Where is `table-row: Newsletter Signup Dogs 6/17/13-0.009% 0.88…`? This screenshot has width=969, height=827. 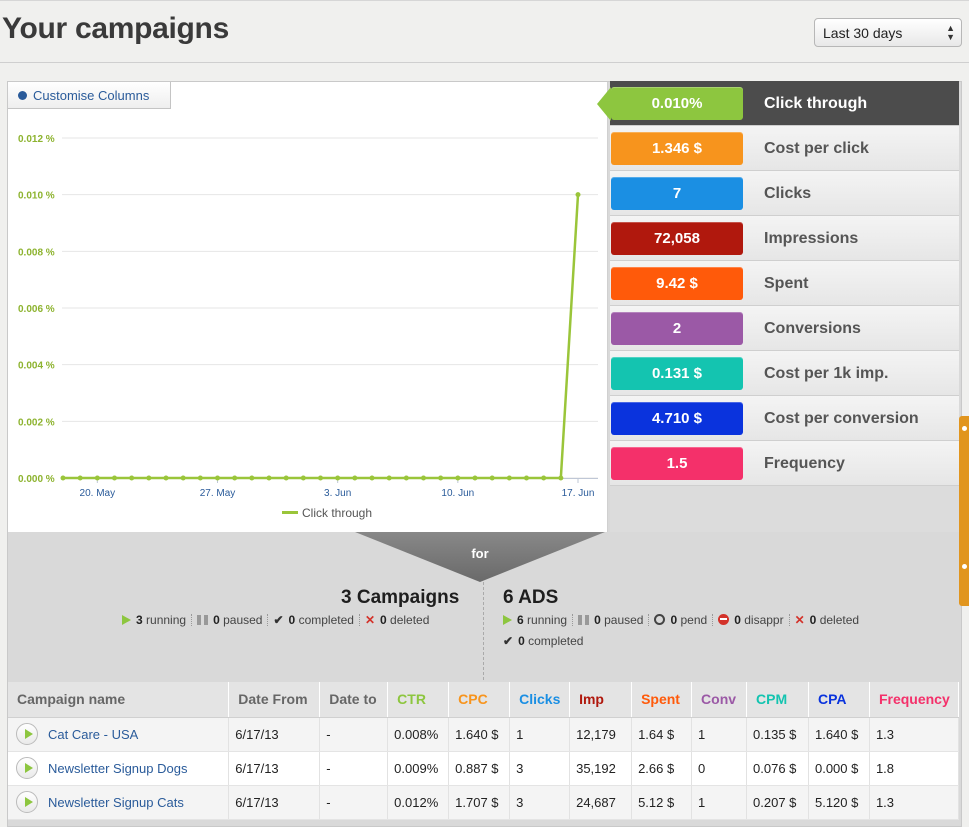
table-row: Newsletter Signup Dogs 6/17/13-0.009% 0.88… is located at coordinates (484, 768).